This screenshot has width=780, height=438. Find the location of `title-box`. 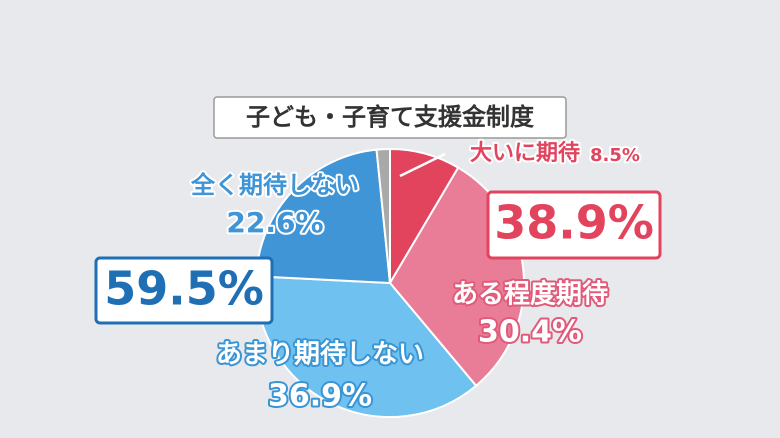

title-box is located at coordinates (390, 117).